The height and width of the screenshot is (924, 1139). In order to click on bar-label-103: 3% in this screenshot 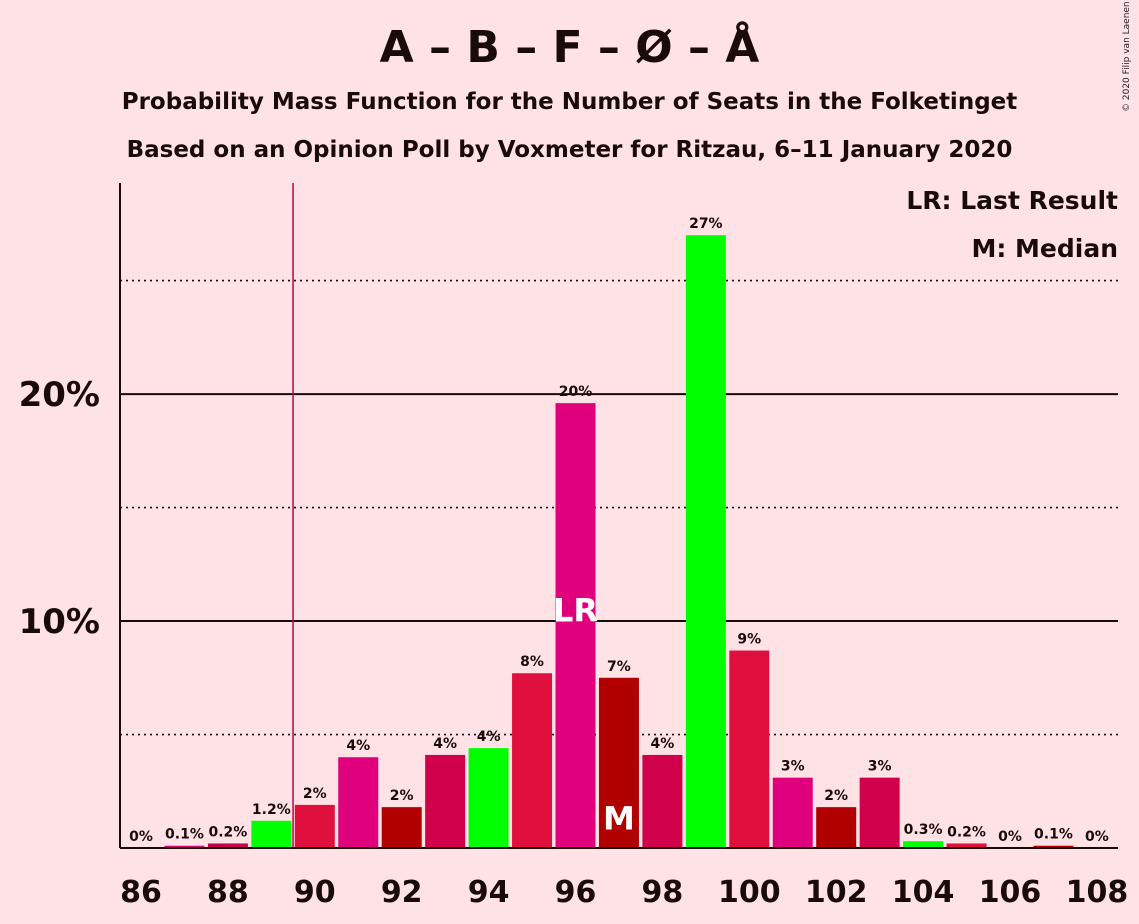, I will do `click(880, 767)`.